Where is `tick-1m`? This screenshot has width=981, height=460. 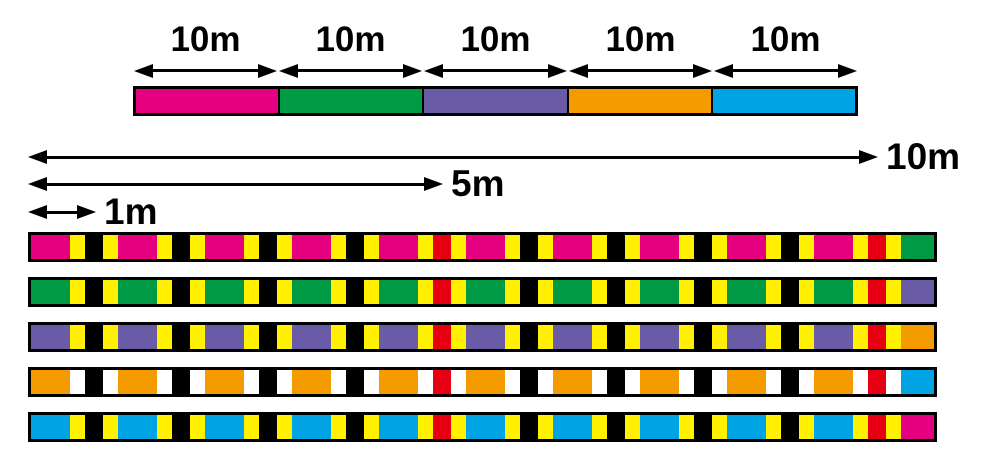
tick-1m is located at coordinates (94, 292).